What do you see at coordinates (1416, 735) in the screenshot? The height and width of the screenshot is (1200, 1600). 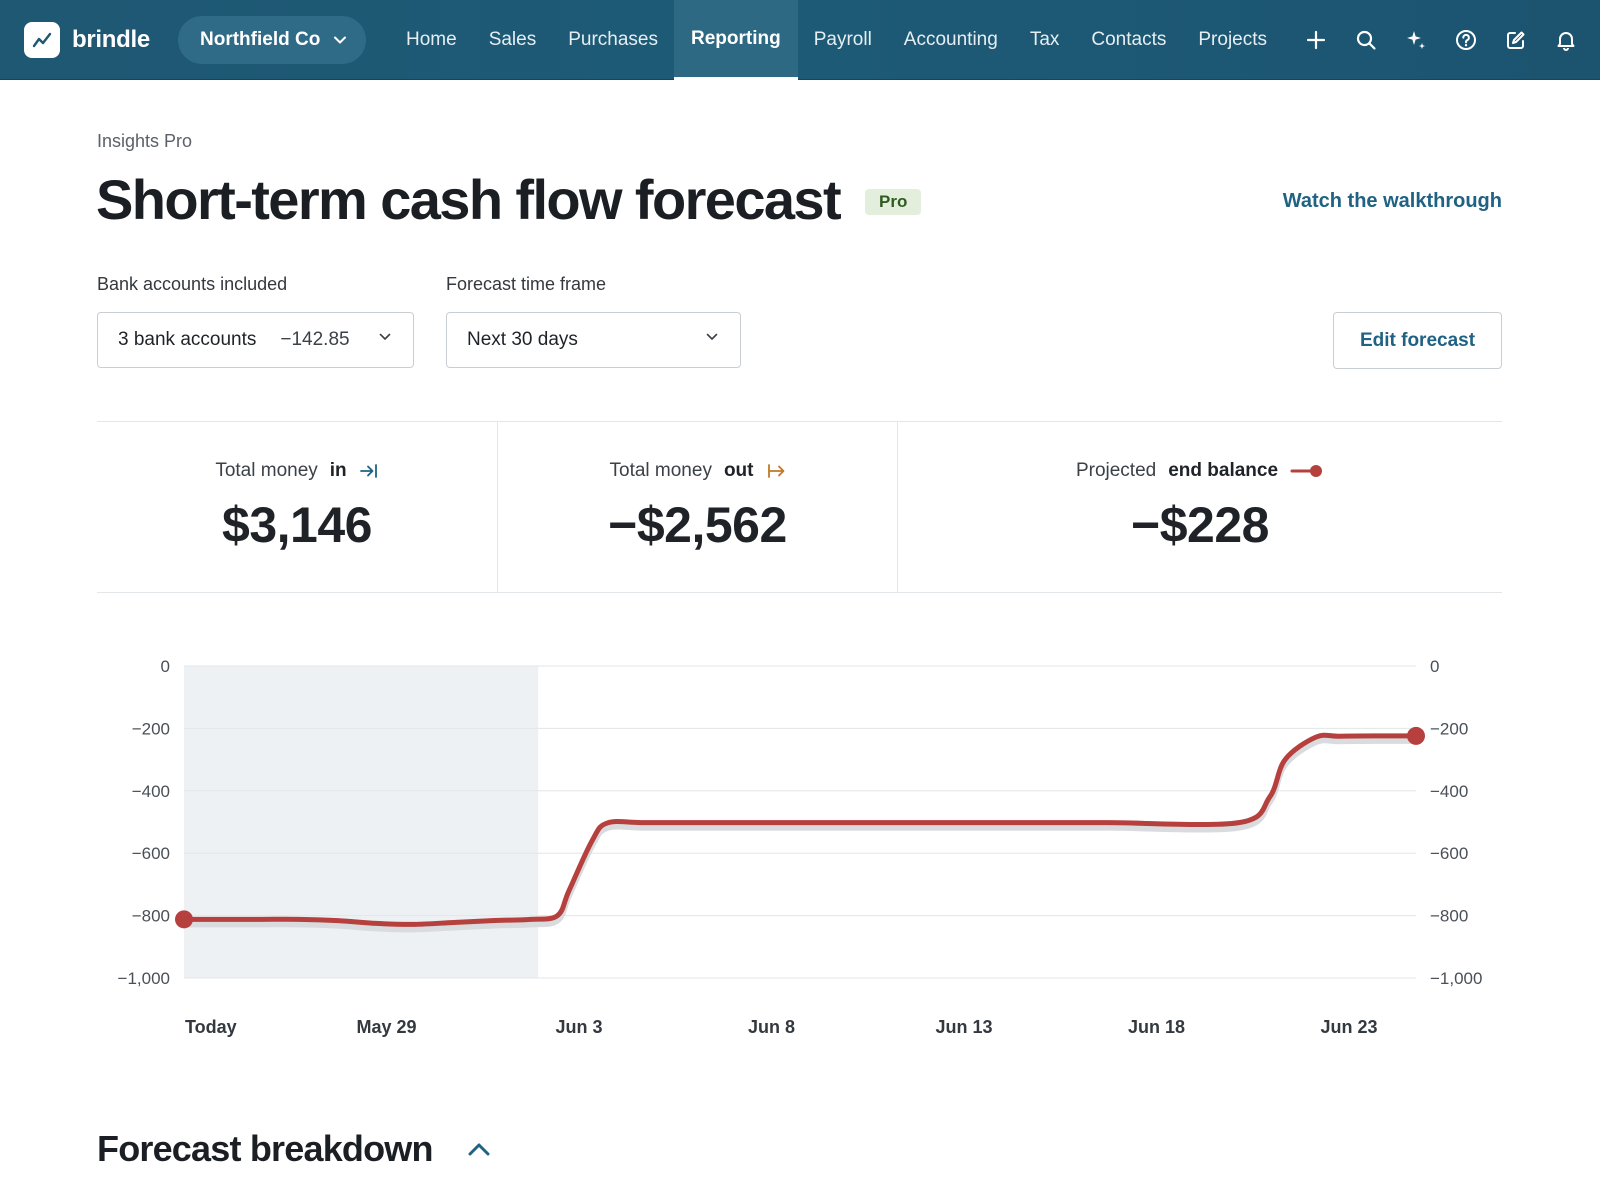 I see `chart-end-point` at bounding box center [1416, 735].